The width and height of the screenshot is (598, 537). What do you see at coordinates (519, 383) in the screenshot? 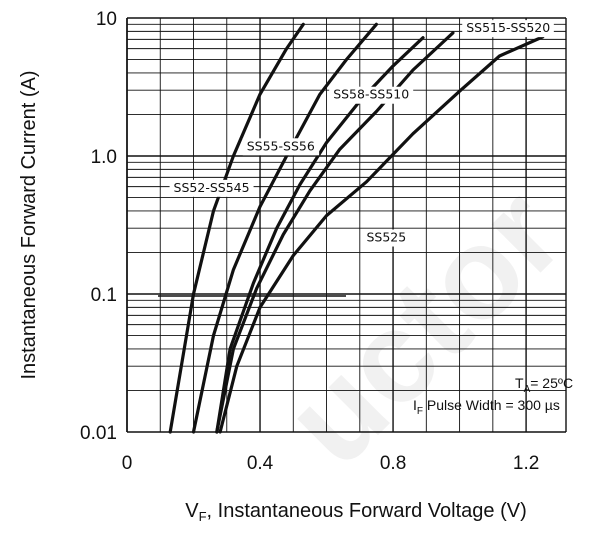
I see `ambient-temperature-main: T` at bounding box center [519, 383].